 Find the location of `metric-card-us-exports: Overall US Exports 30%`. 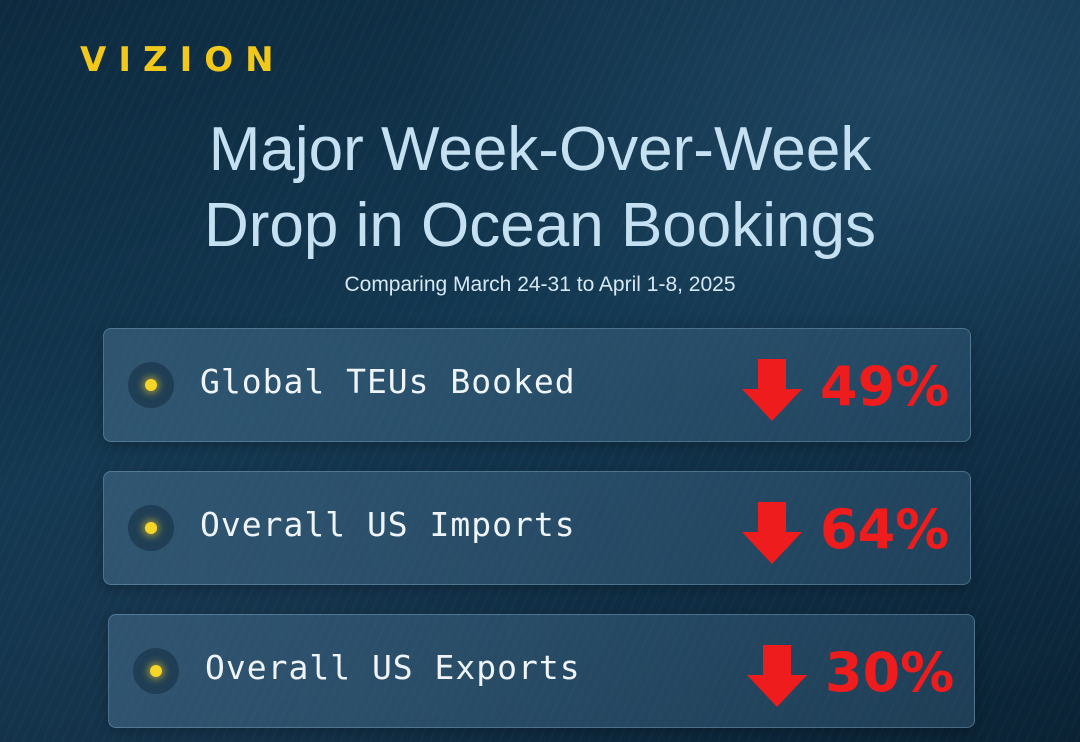

metric-card-us-exports: Overall US Exports 30% is located at coordinates (541, 671).